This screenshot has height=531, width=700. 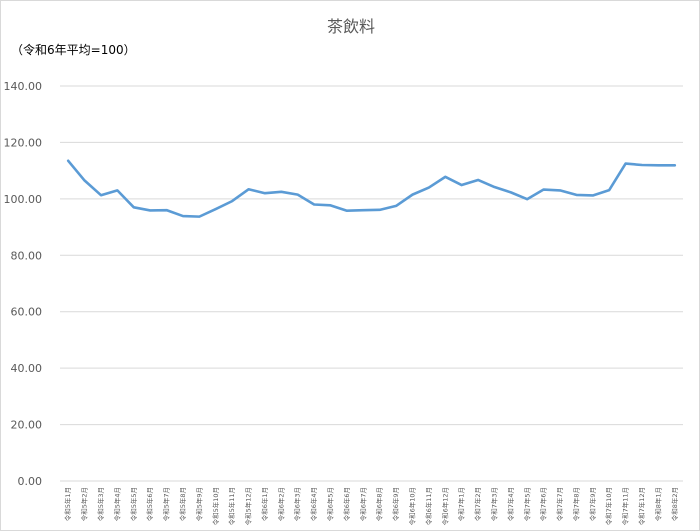 I want to click on x-tick-label: 令和7年5月, so click(x=526, y=504).